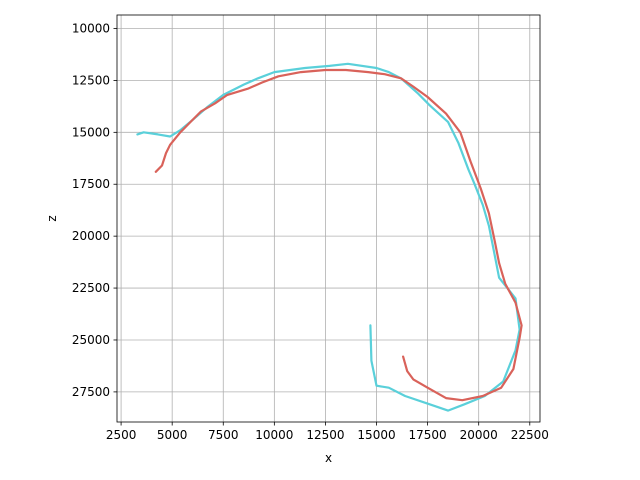  What do you see at coordinates (530, 435) in the screenshot?
I see `x-tick-label: 22500` at bounding box center [530, 435].